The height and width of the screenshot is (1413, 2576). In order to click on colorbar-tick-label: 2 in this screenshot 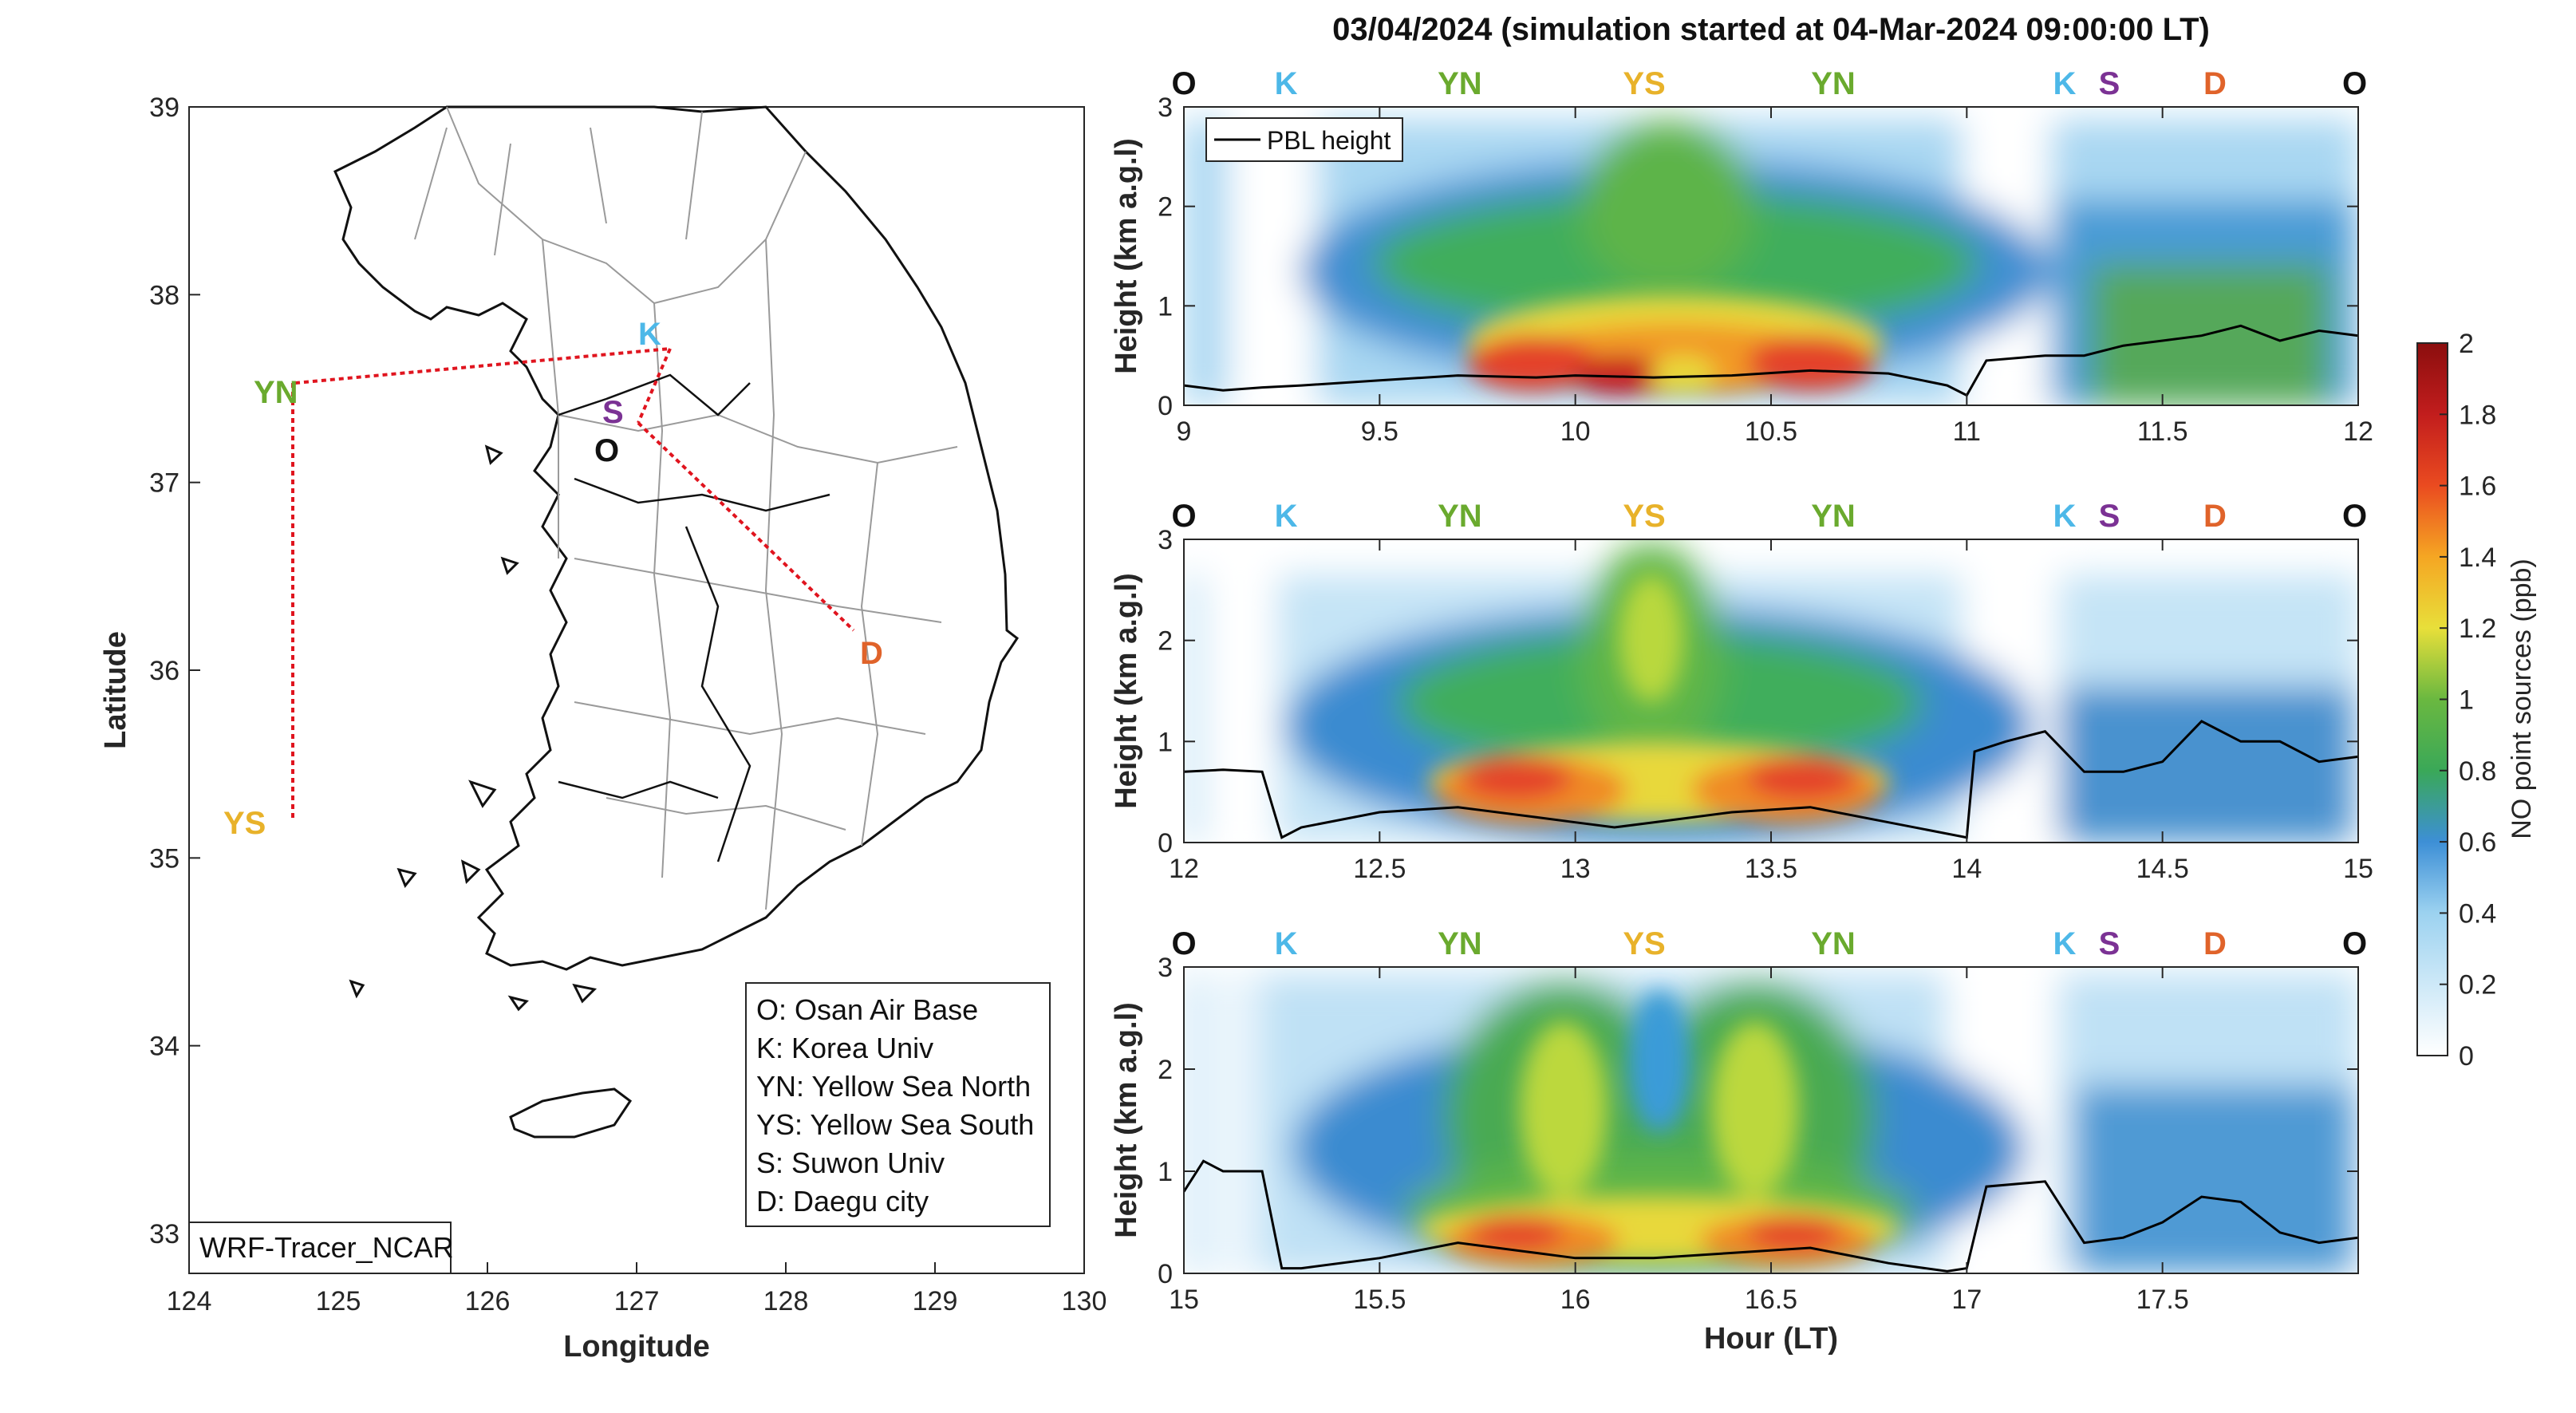, I will do `click(2466, 344)`.